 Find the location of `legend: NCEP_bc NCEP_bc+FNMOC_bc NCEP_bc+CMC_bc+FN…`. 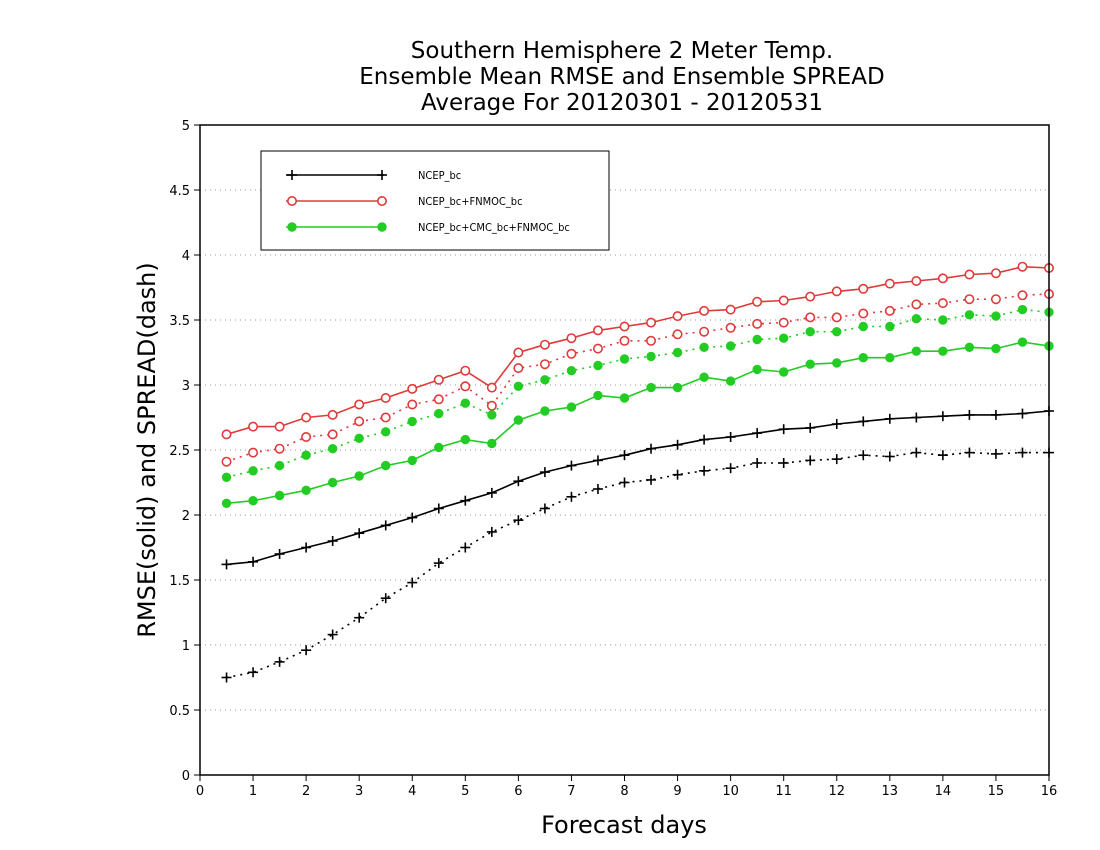

legend: NCEP_bc NCEP_bc+FNMOC_bc NCEP_bc+CMC_bc+FN… is located at coordinates (435, 200).